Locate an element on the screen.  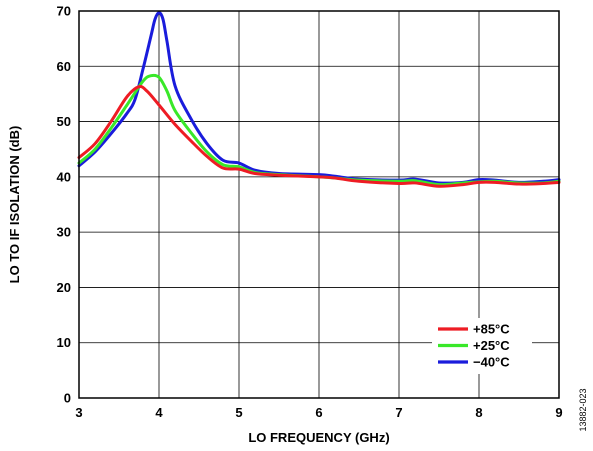
y-tick-label: 20 is located at coordinates (64, 287).